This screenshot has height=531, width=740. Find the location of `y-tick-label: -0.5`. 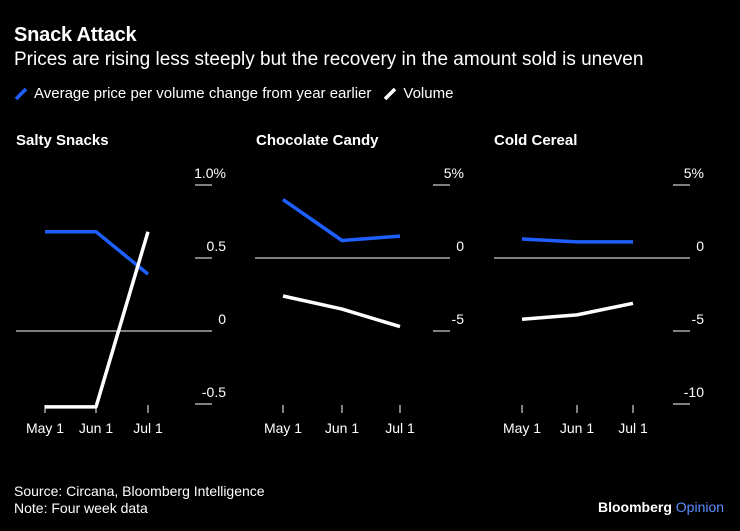

y-tick-label: -0.5 is located at coordinates (214, 392).